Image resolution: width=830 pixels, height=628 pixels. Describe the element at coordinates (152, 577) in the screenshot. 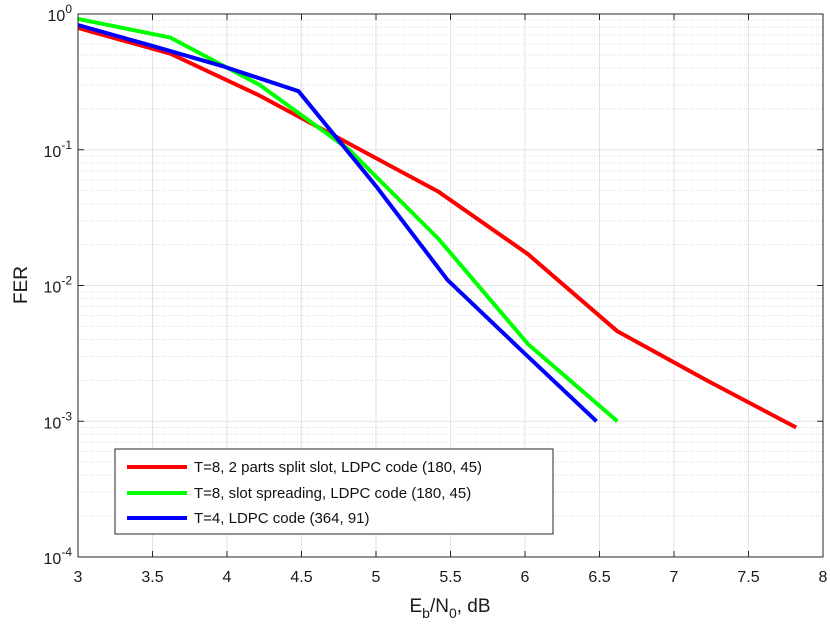

I see `x-tick-label: 3.5` at that location.